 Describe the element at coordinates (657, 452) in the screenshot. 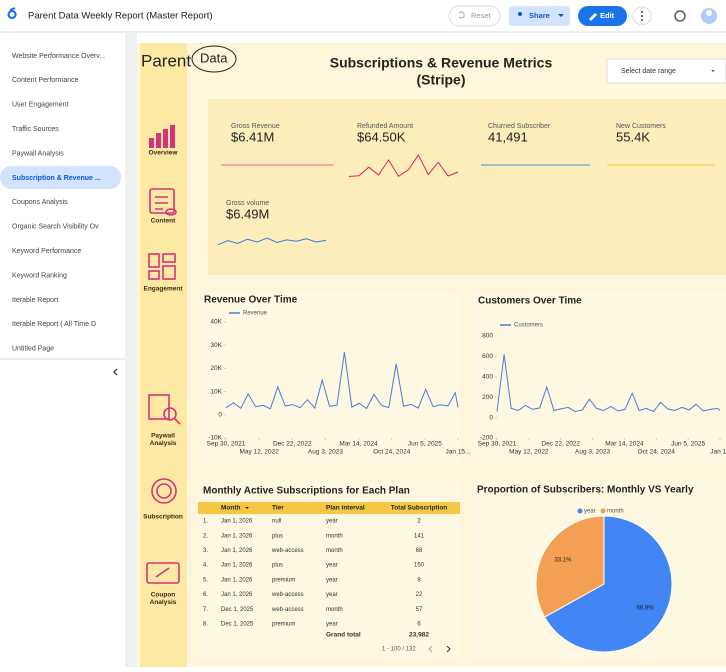

I see `x-tick-label: Oct 24, 2024` at that location.